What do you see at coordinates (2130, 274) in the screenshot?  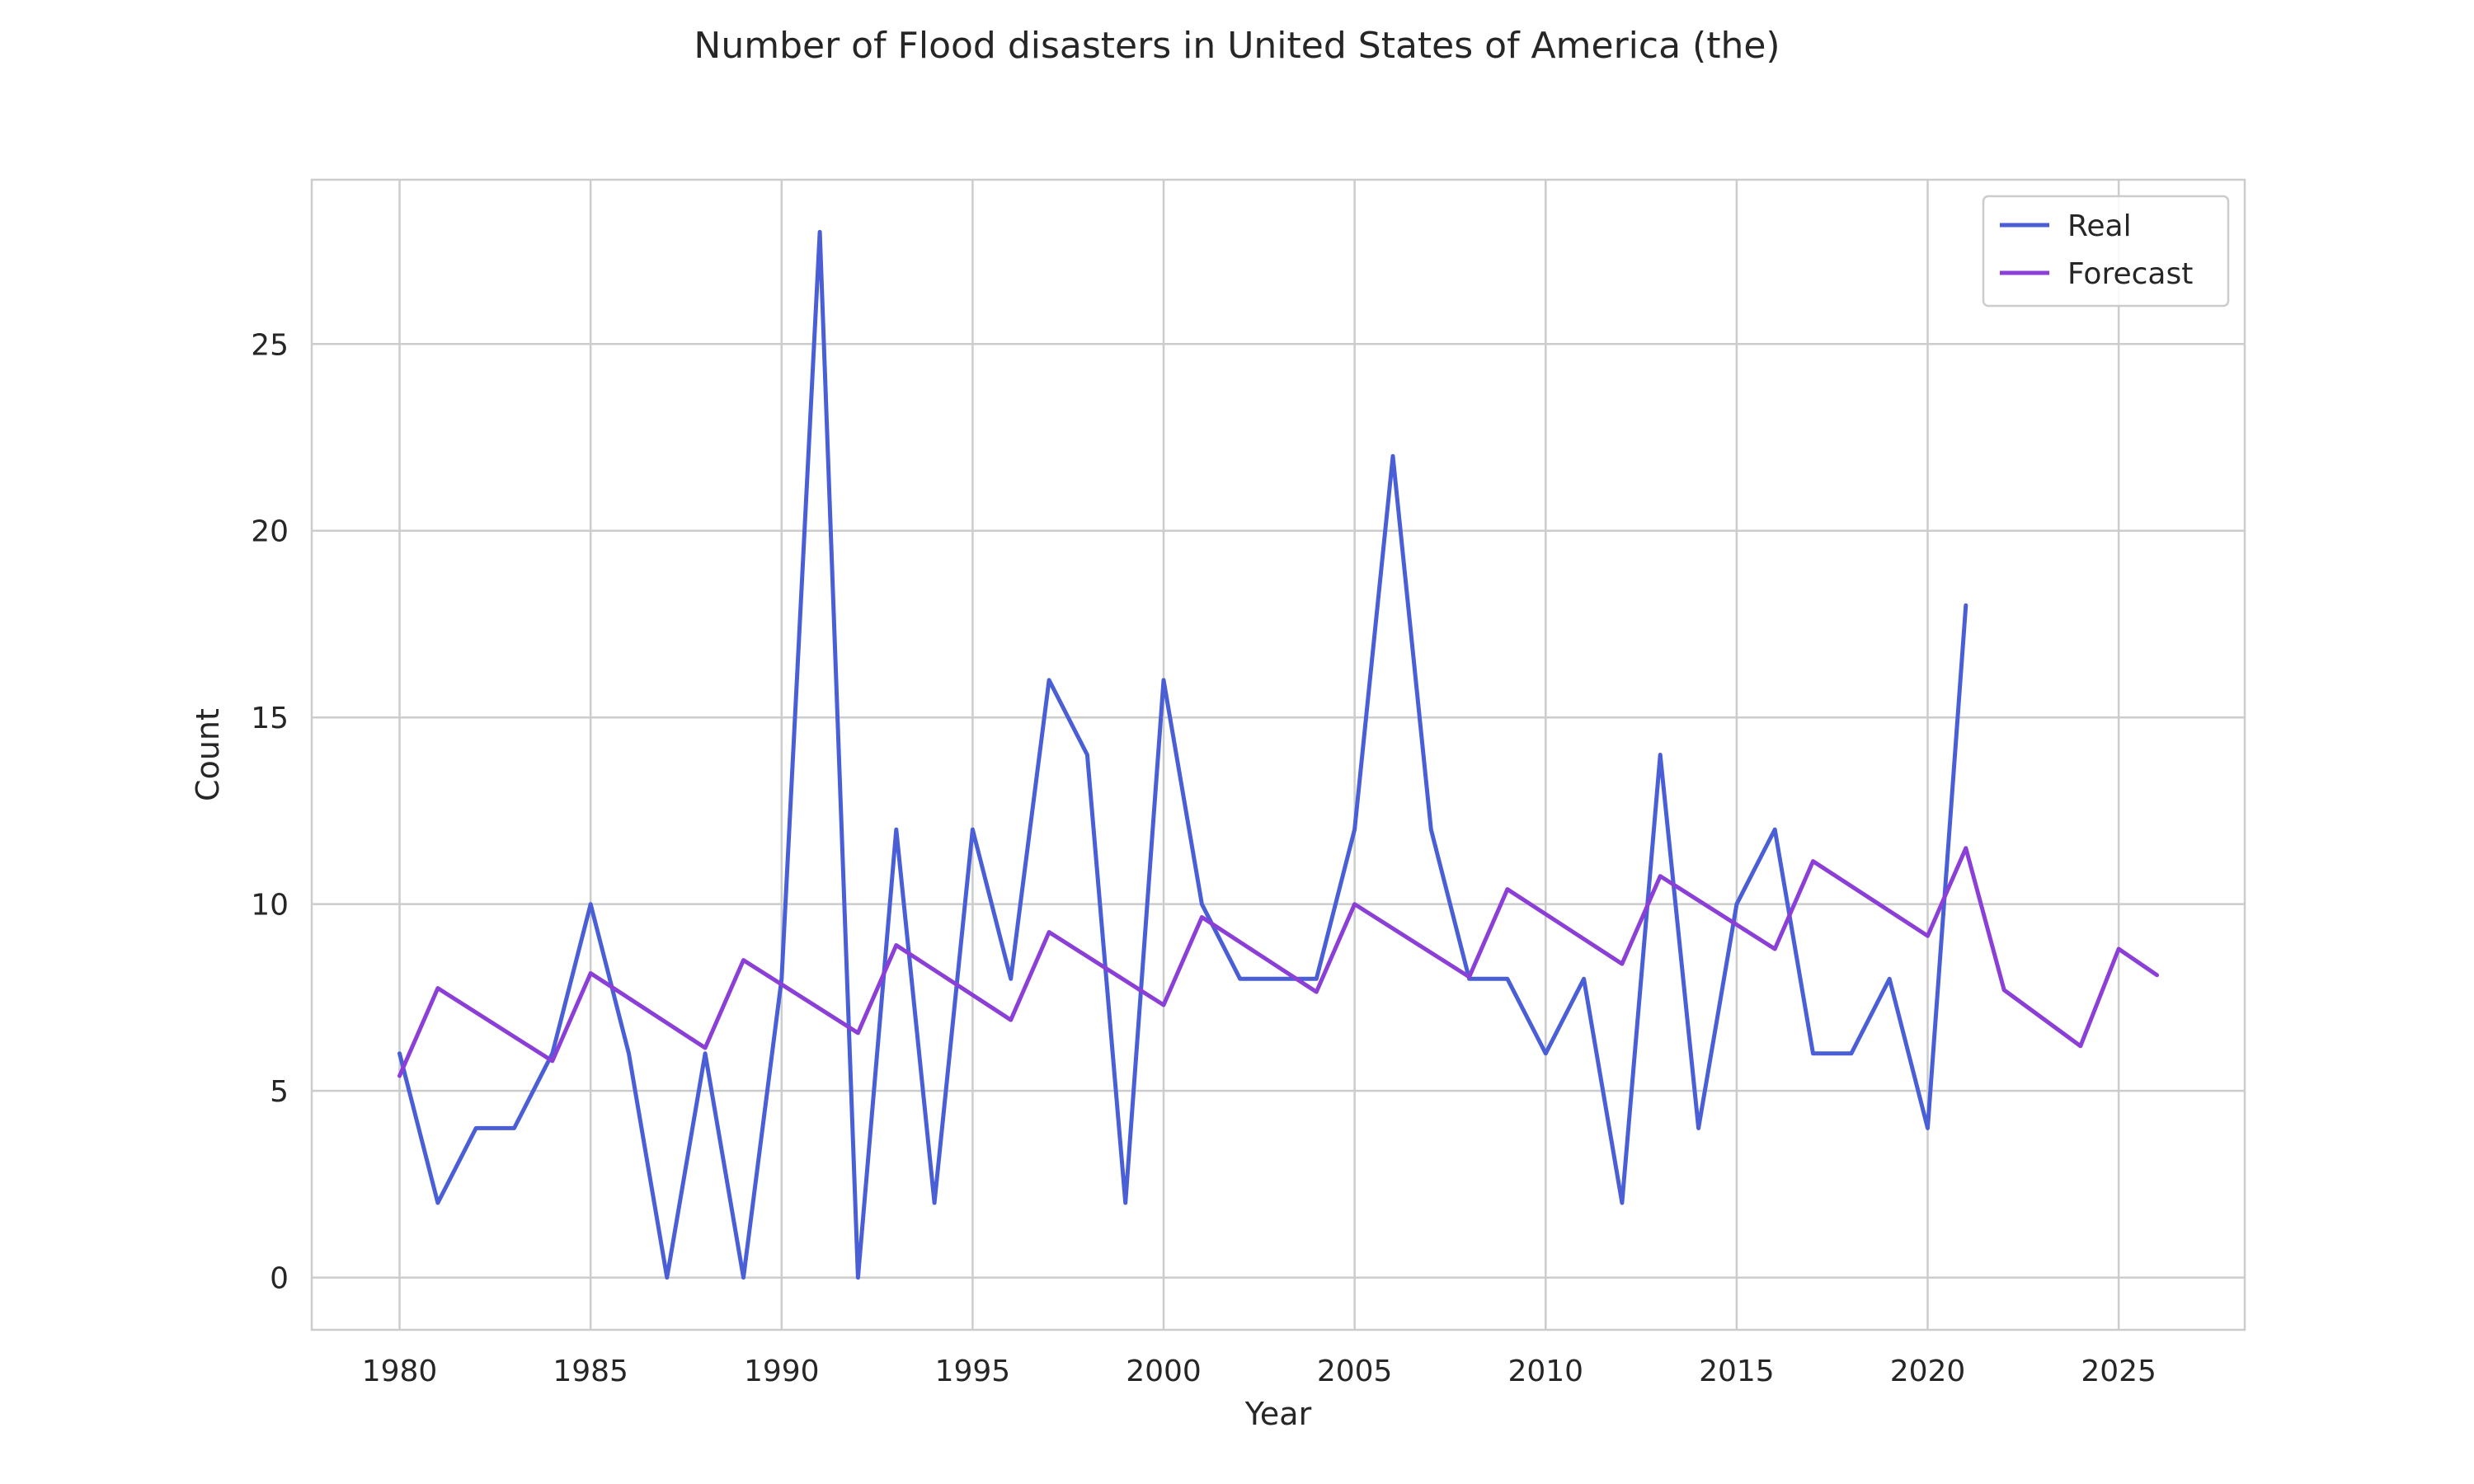 I see `legend-label-forecast: Forecast` at bounding box center [2130, 274].